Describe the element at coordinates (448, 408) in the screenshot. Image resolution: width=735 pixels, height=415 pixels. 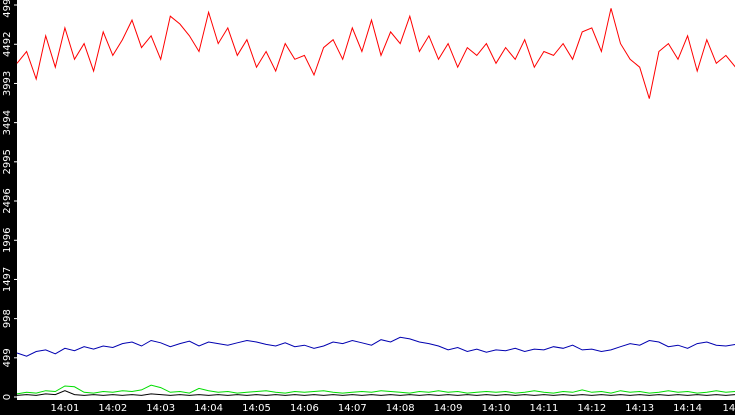
I see `x-tick-label: 14:09` at that location.